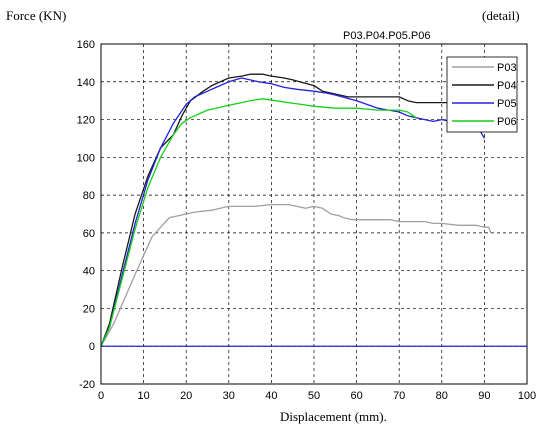 This screenshot has width=550, height=431. Describe the element at coordinates (386, 36) in the screenshot. I see `chart-title: P03.P04.P05.P06` at that location.